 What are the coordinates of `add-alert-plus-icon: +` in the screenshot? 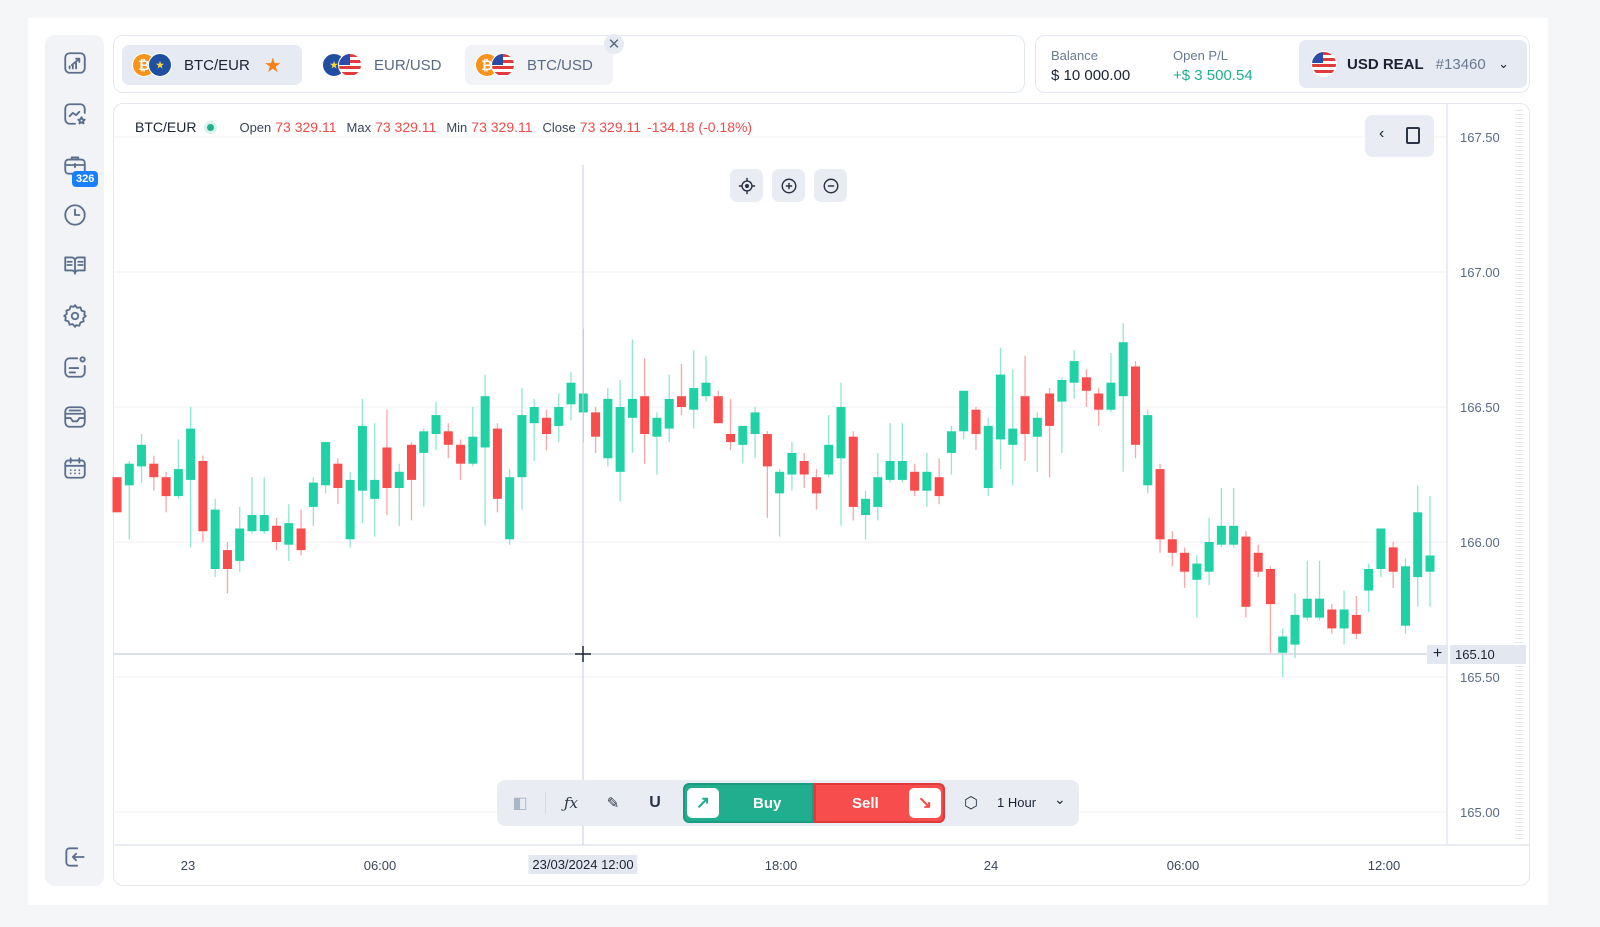 It's located at (1437, 654).